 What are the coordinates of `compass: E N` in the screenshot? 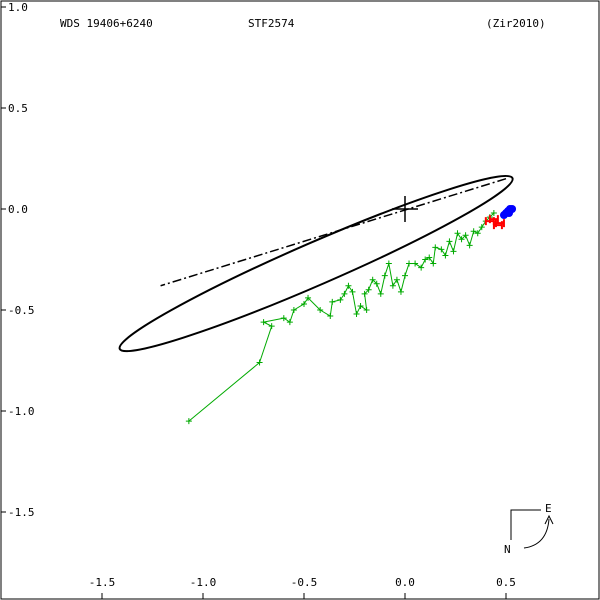 It's located at (529, 529).